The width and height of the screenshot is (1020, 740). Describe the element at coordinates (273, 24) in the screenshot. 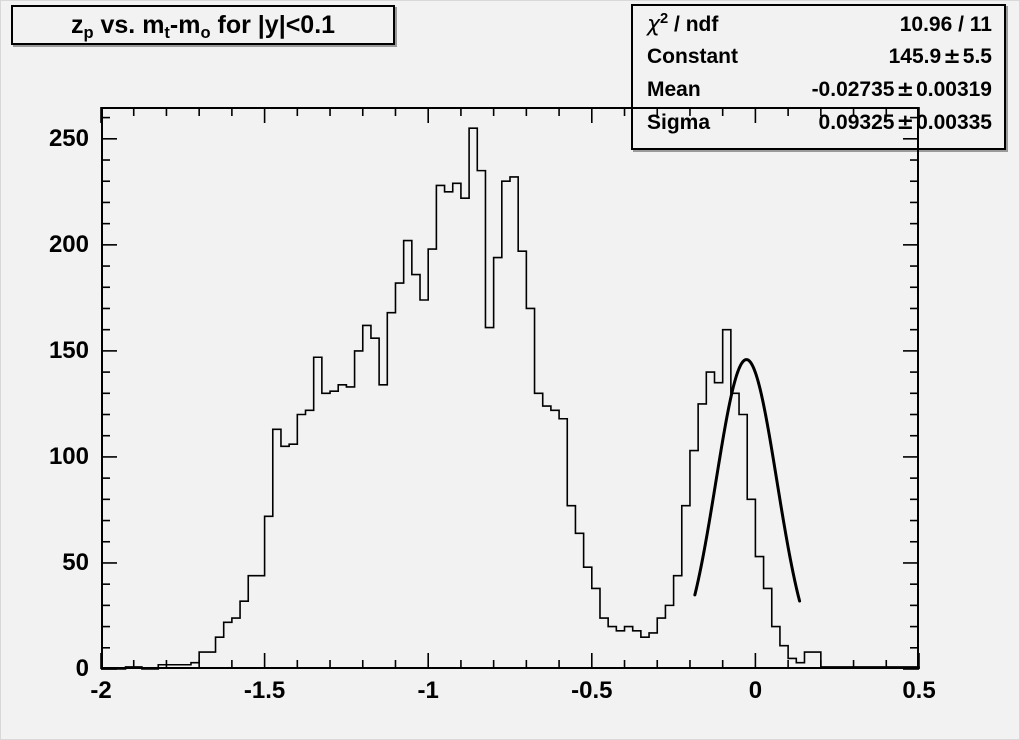

I see `title-part-d: for |y|<0.1` at that location.